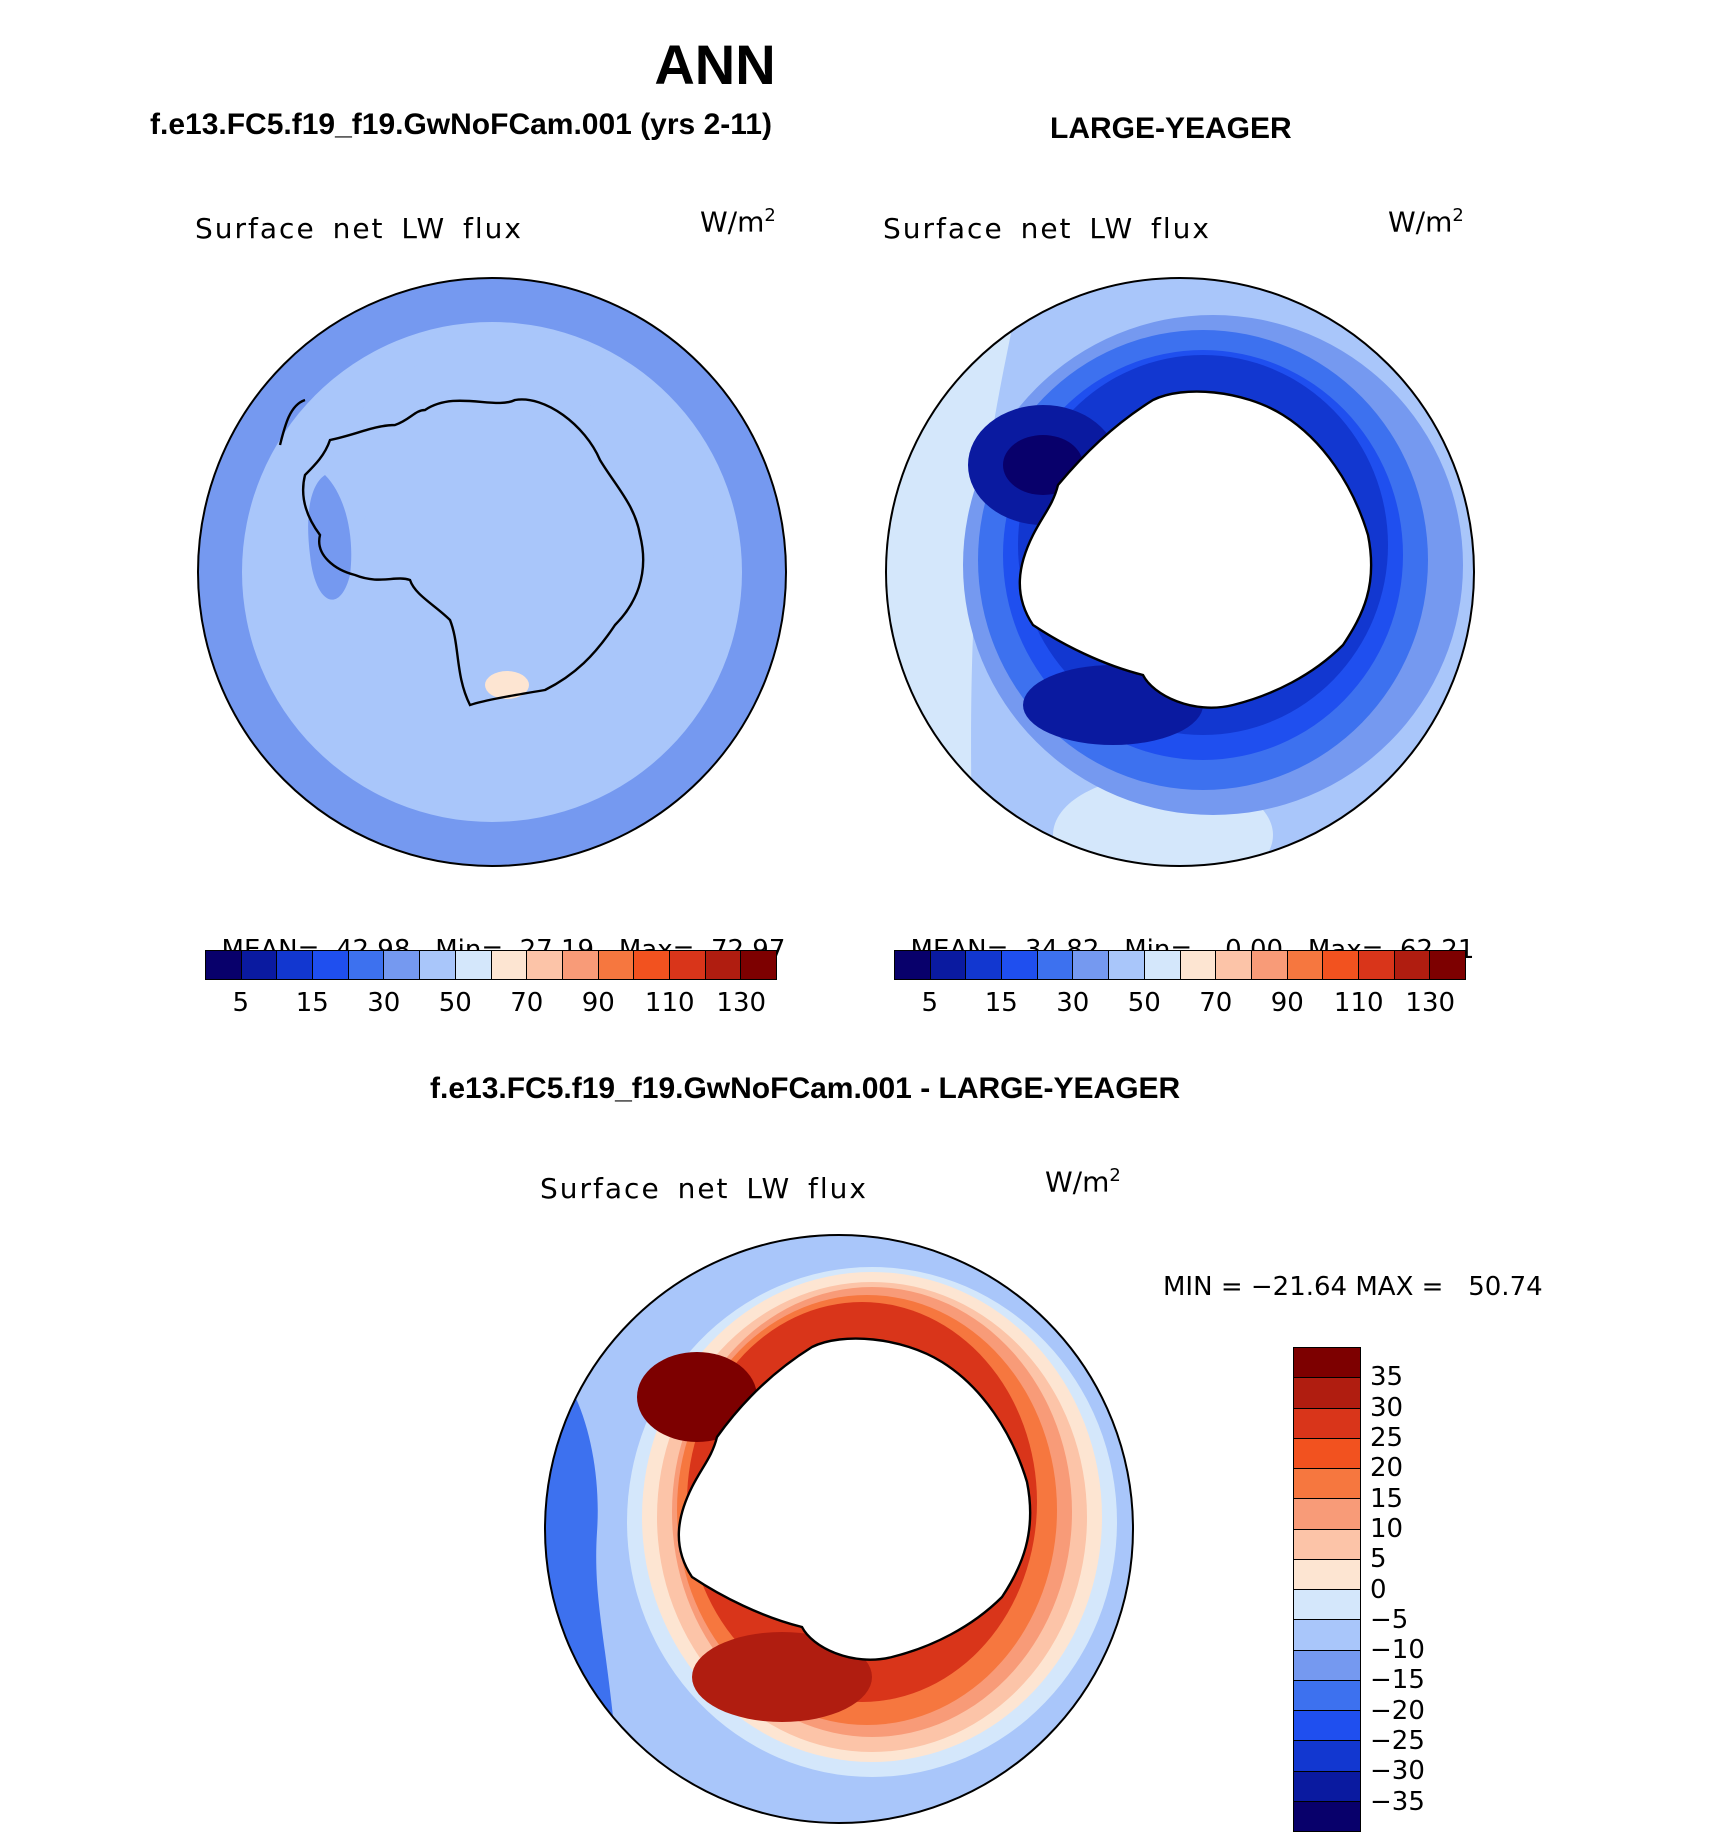 The image size is (1710, 1840). I want to click on left-unit: W/m2, so click(738, 221).